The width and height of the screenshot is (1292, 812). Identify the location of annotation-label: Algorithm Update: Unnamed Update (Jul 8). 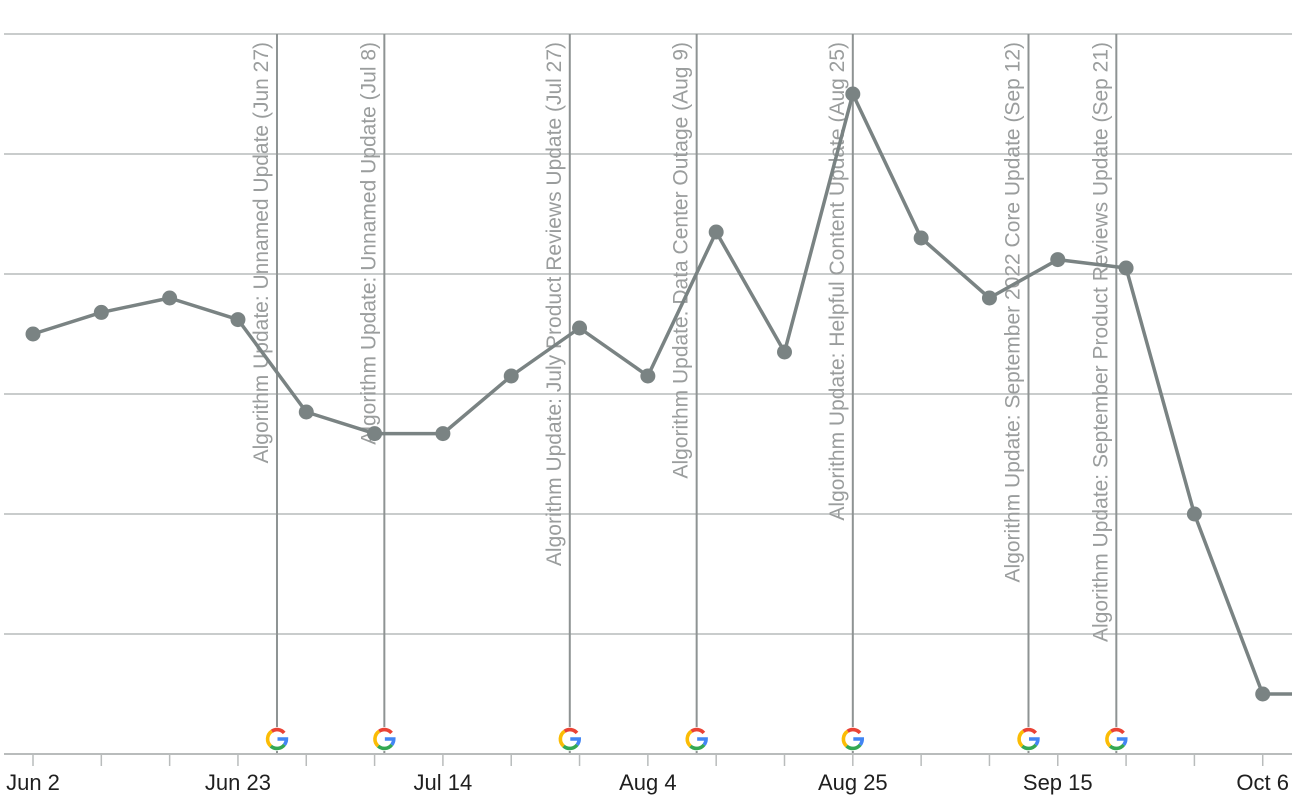
(368, 243).